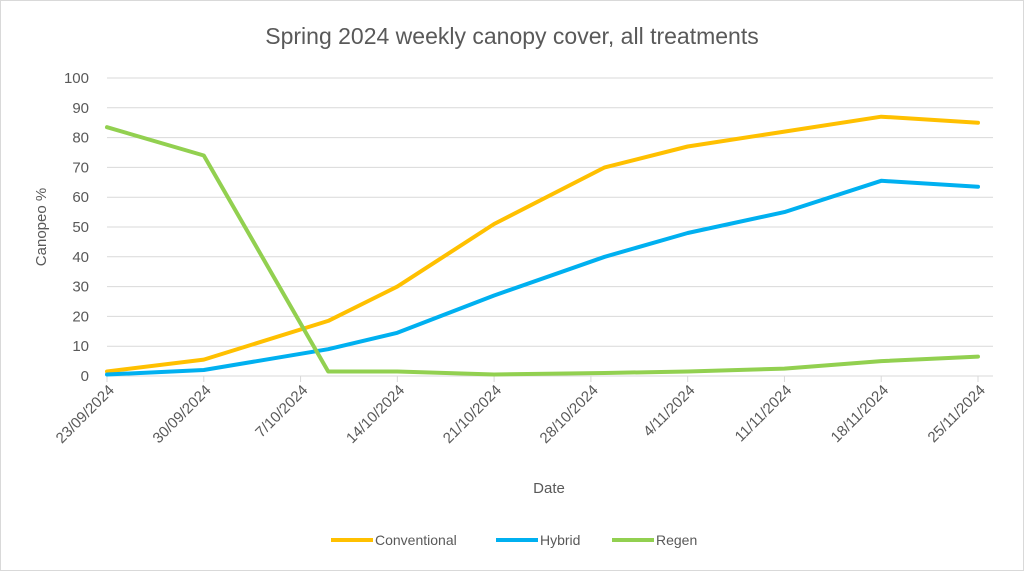 The width and height of the screenshot is (1024, 571). Describe the element at coordinates (80, 257) in the screenshot. I see `y-tick-label: 40` at that location.